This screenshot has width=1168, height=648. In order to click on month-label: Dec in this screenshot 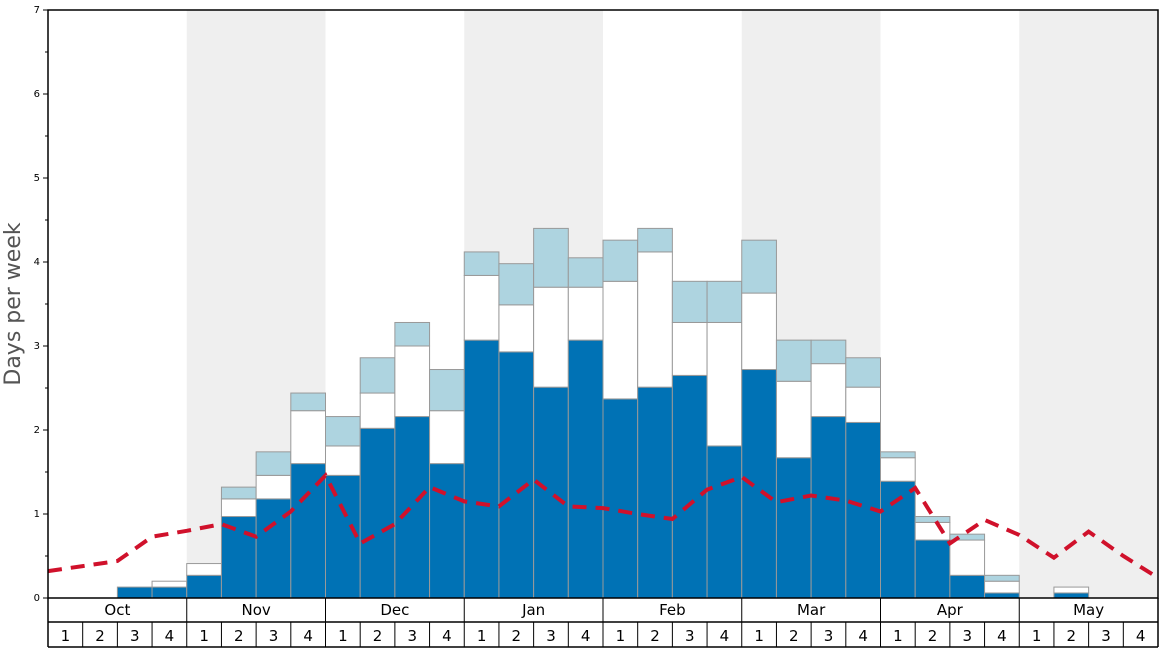, I will do `click(394, 610)`.